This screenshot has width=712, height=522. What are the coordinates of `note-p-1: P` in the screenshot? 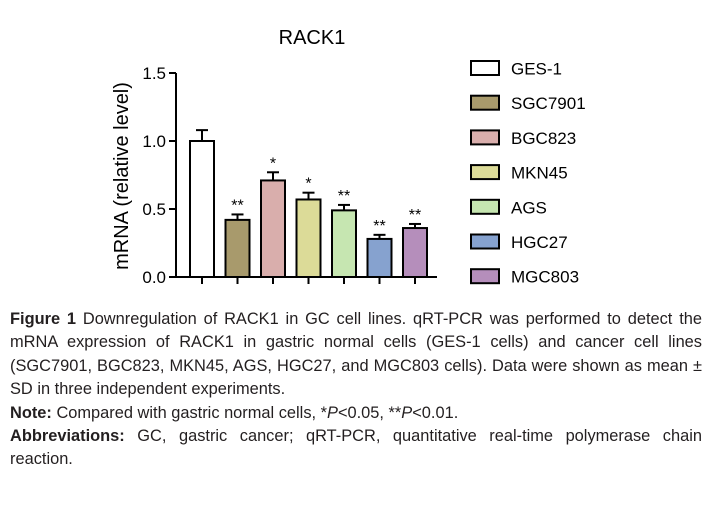 It's located at (332, 412).